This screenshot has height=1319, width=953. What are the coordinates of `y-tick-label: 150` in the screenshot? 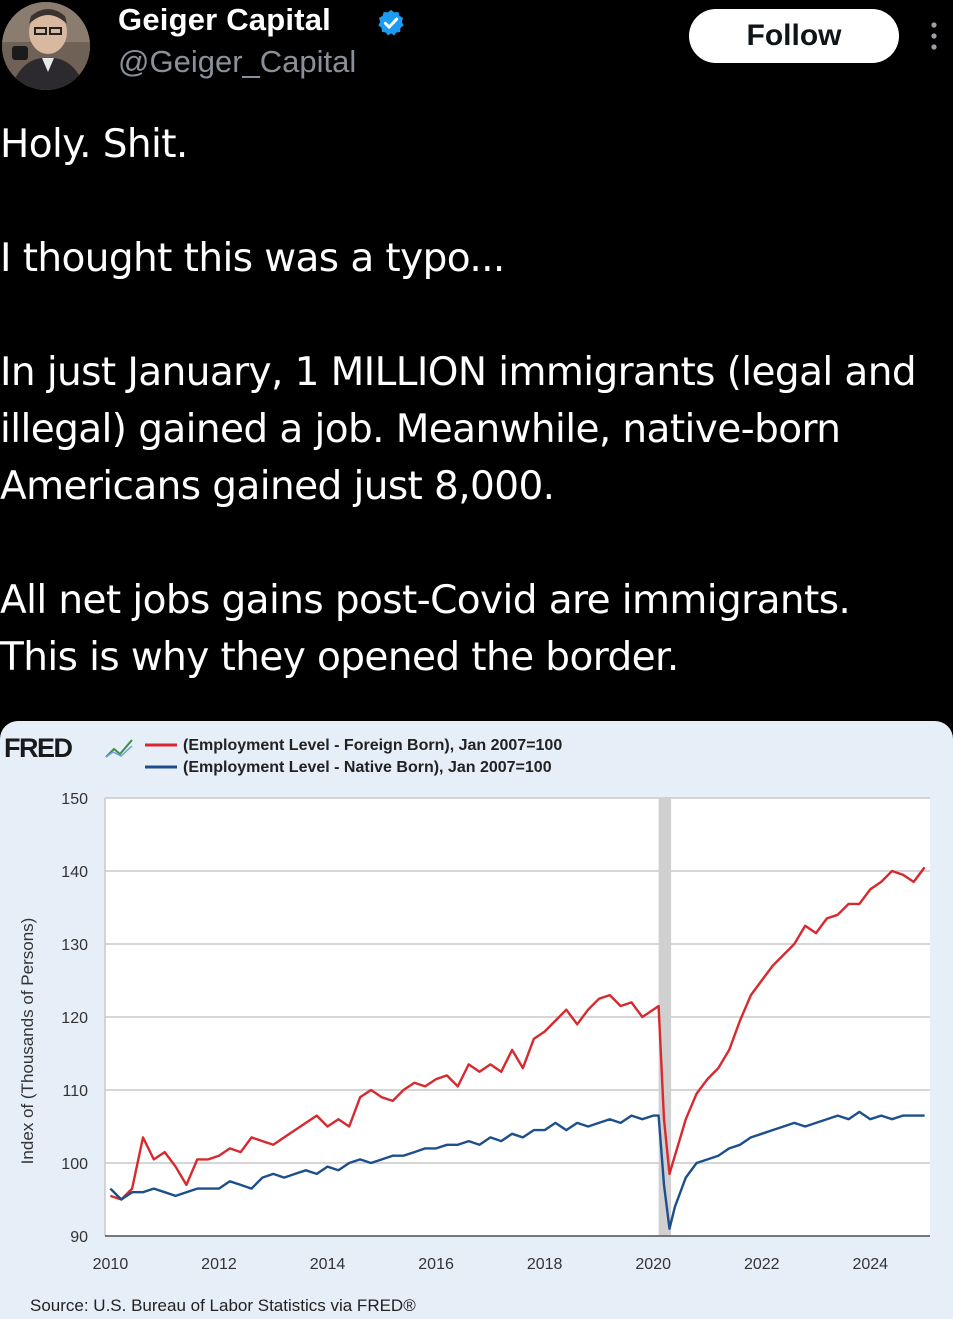 It's located at (74, 799).